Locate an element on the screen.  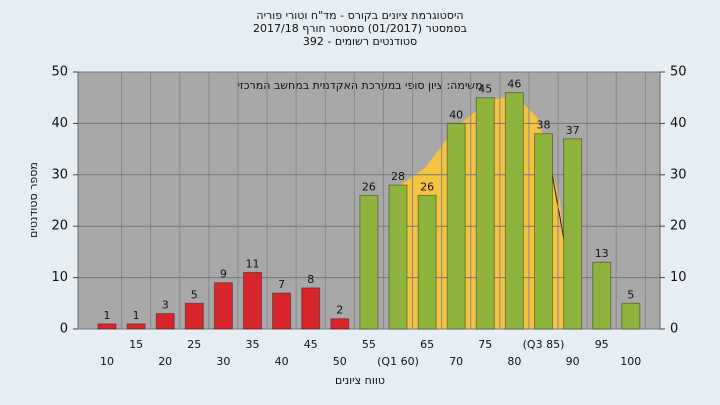
x-tick-label: (Q1 60) is located at coordinates (398, 361).